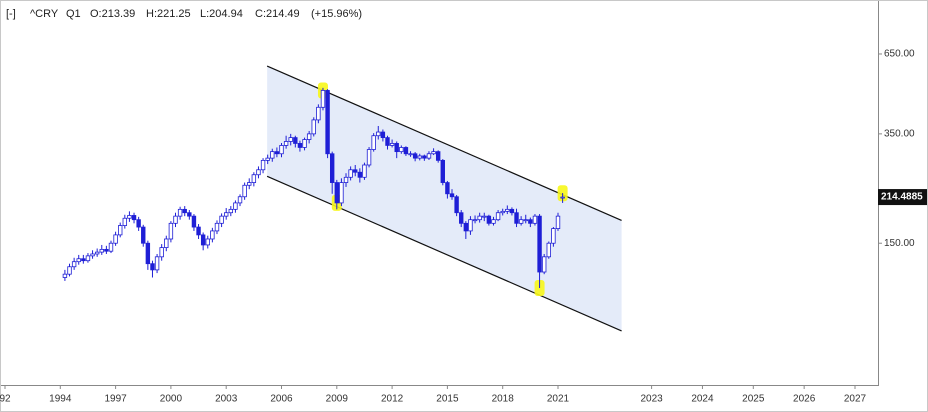 The image size is (928, 412). Describe the element at coordinates (168, 14) in the screenshot. I see `high-text: H:221.25` at that location.